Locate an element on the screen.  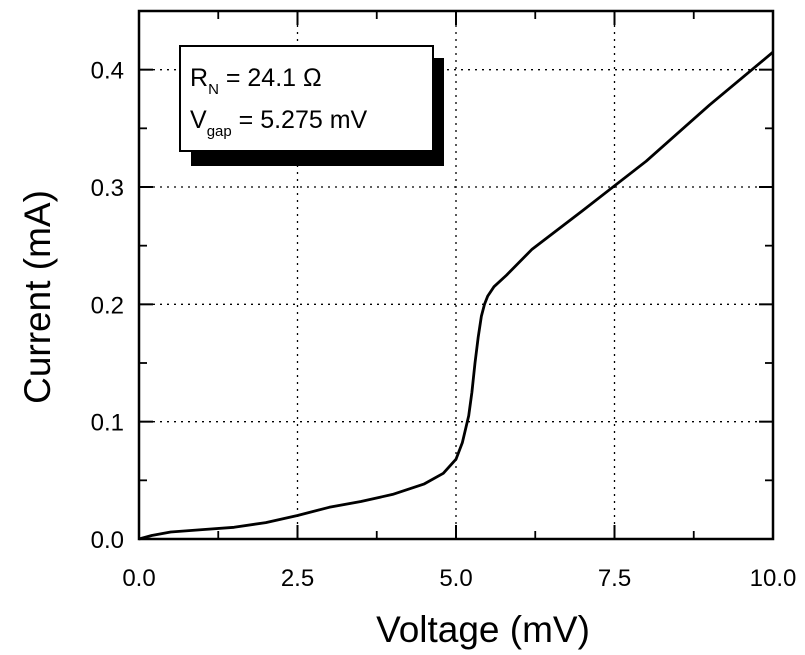
x-axis-title: Voltage (mV) is located at coordinates (483, 629).